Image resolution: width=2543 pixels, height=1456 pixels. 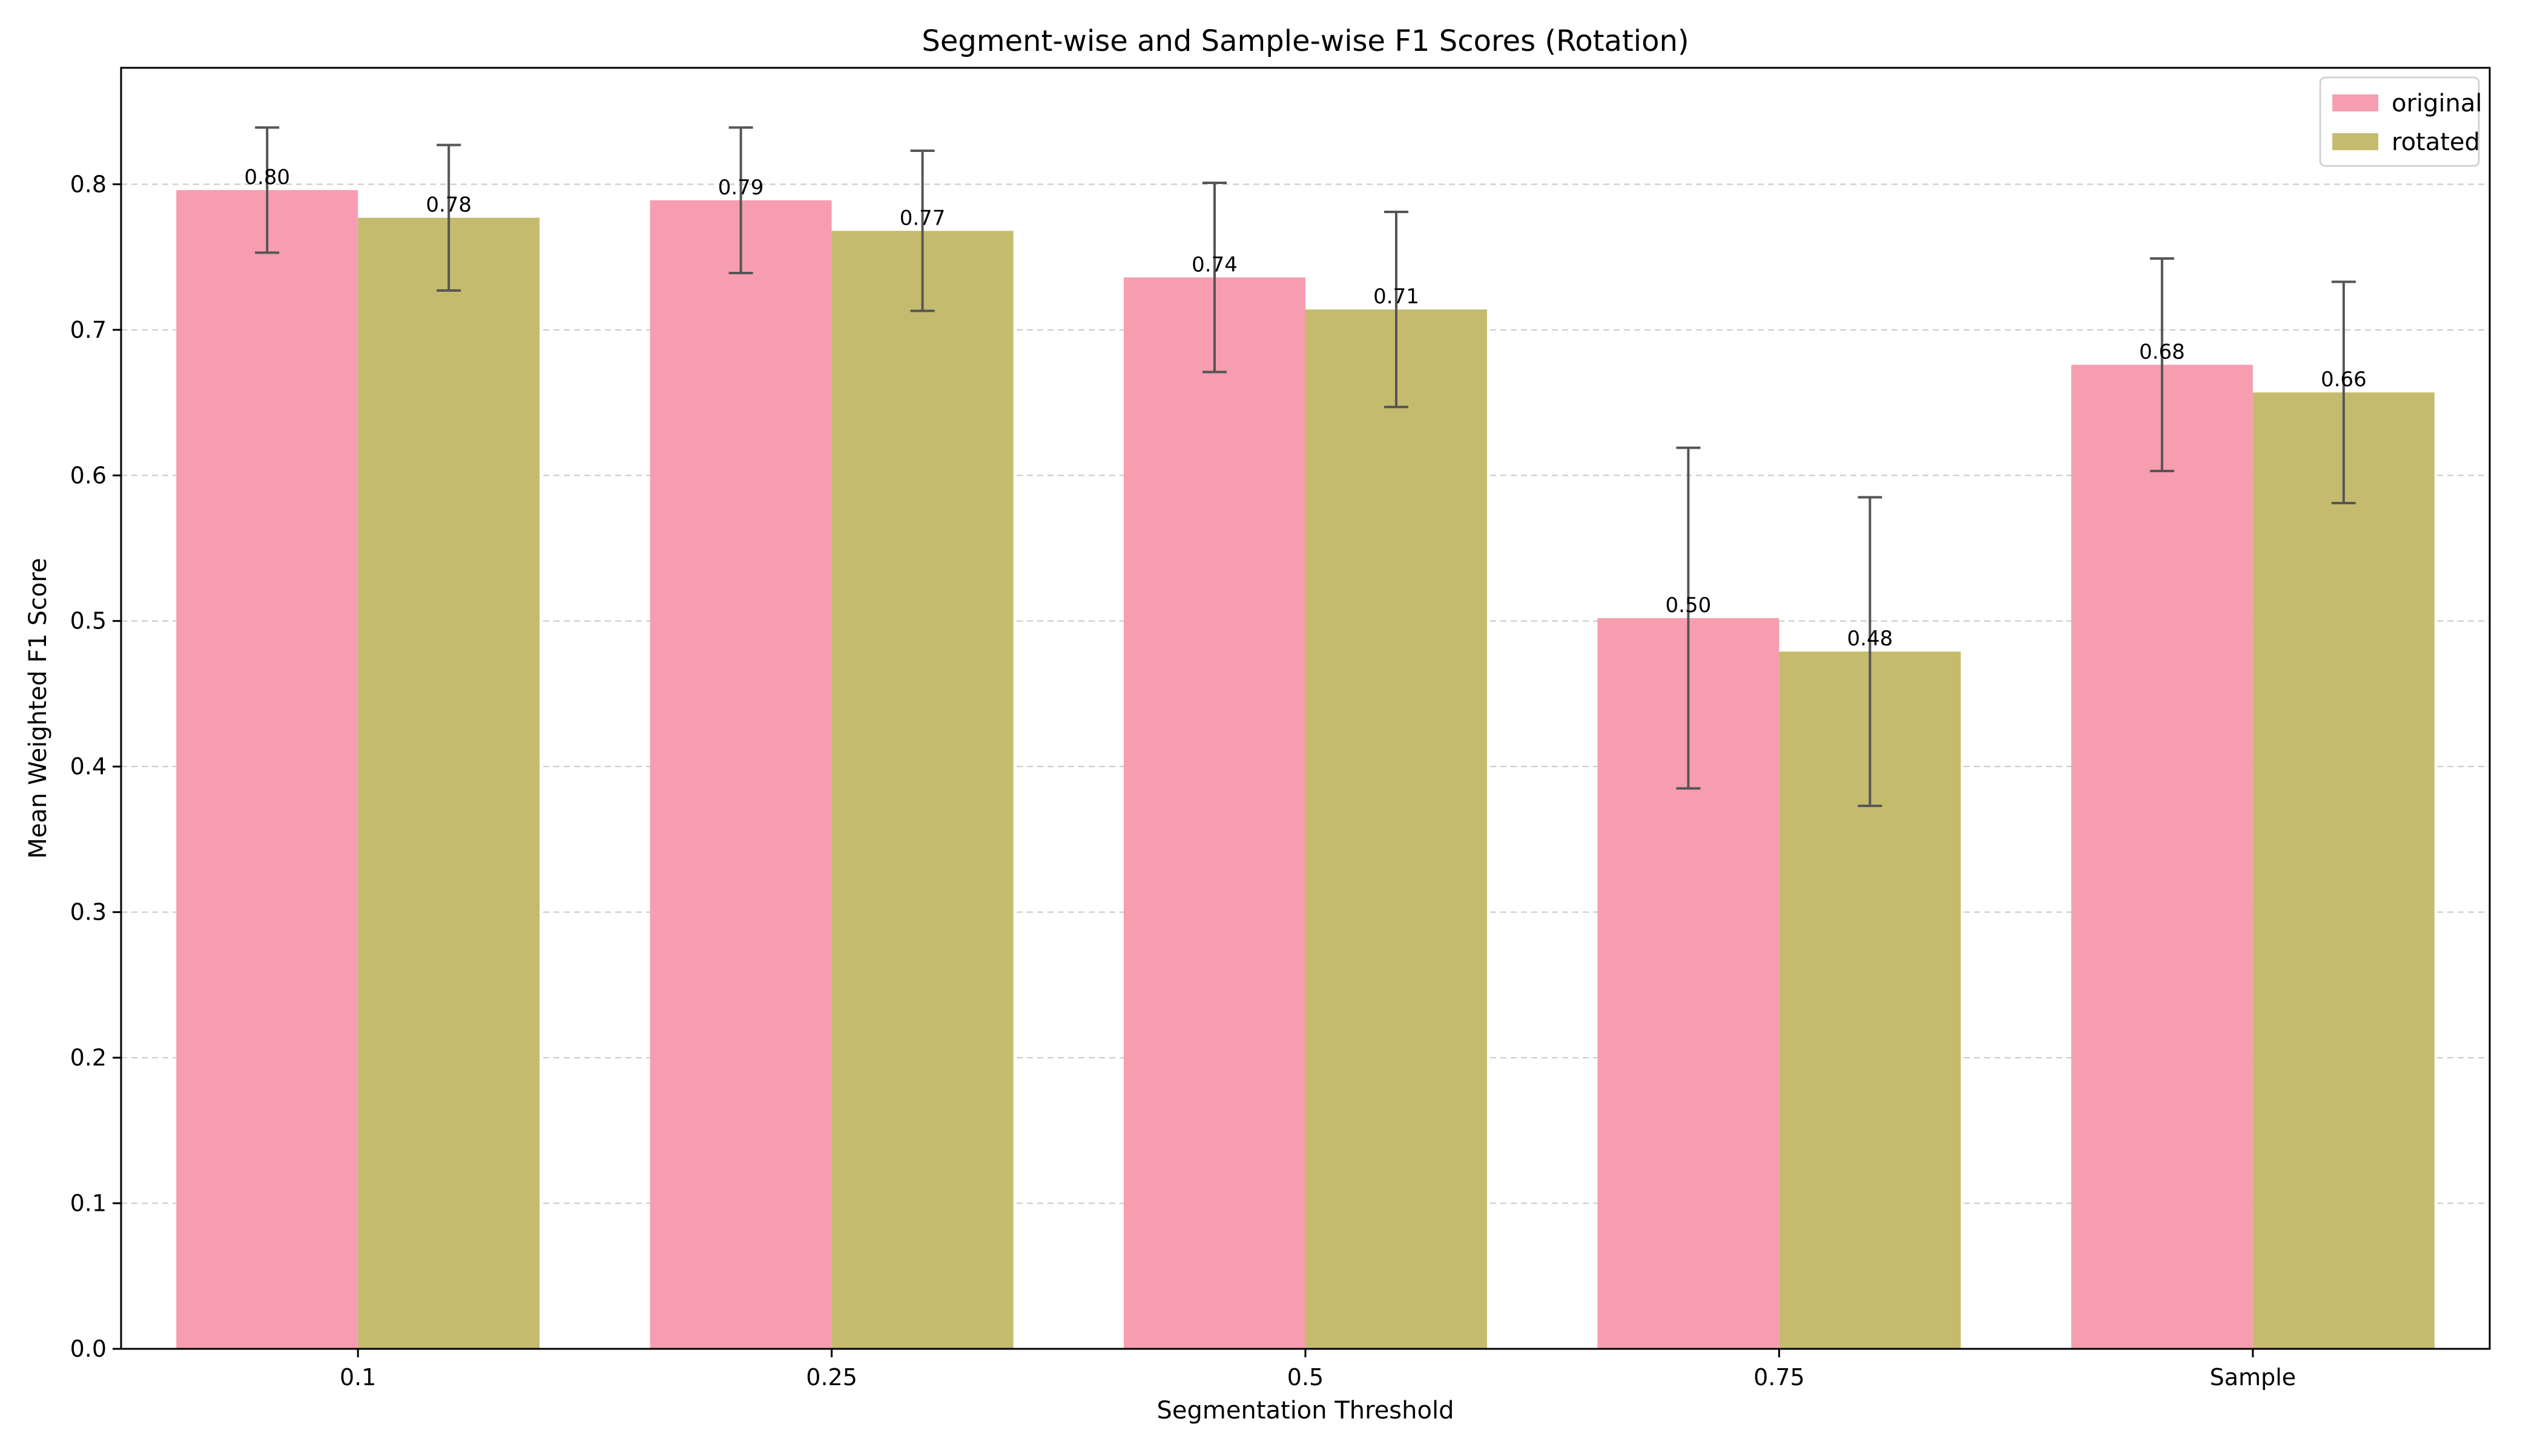 What do you see at coordinates (2162, 352) in the screenshot?
I see `data-label: 0.68` at bounding box center [2162, 352].